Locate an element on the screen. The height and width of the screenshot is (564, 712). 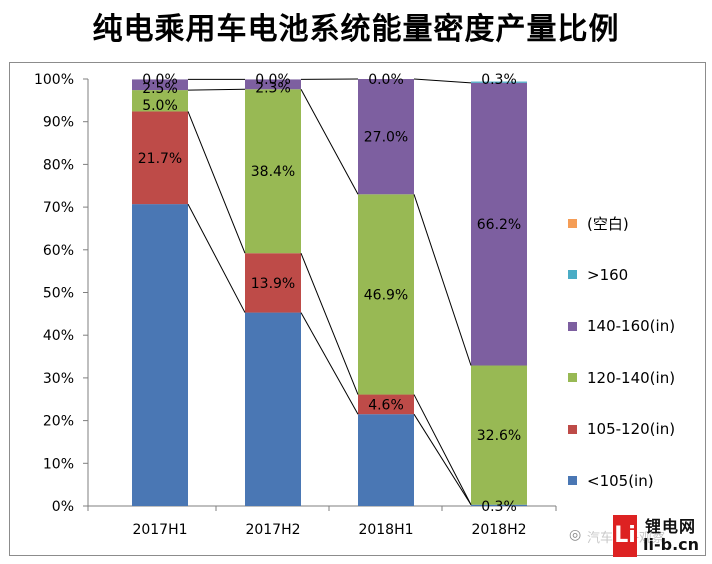
y-tick-label: 50% is located at coordinates (58, 294).